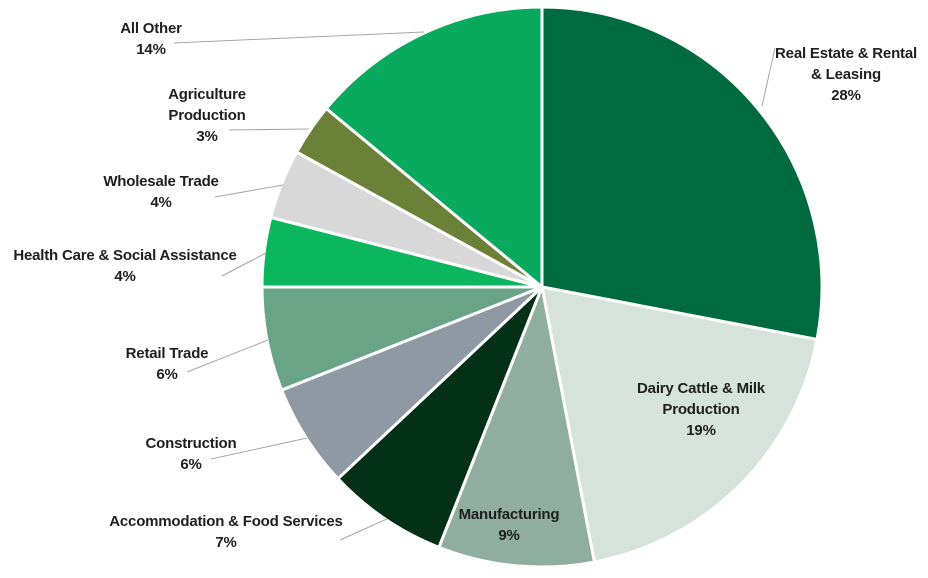 Image resolution: width=928 pixels, height=578 pixels. I want to click on leader-line-accommodation-food-services, so click(363, 529).